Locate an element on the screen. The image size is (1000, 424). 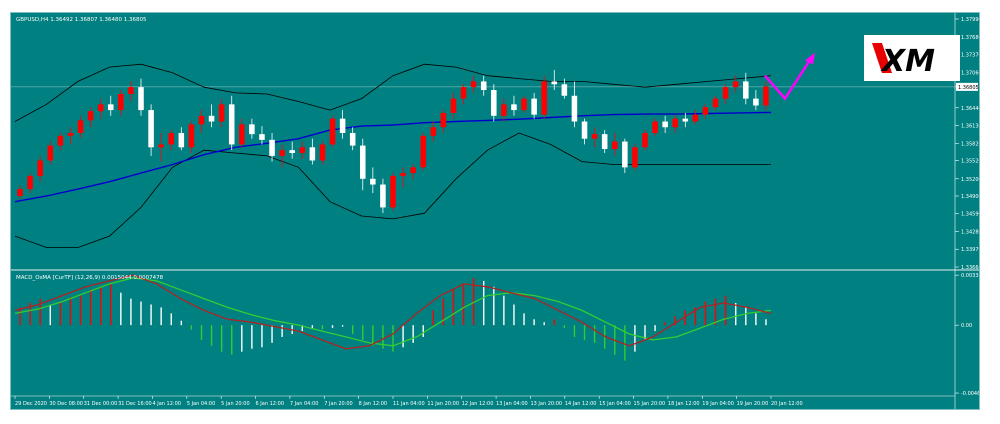
time-tick-label: 20 Jan 12:00 is located at coordinates (787, 404).